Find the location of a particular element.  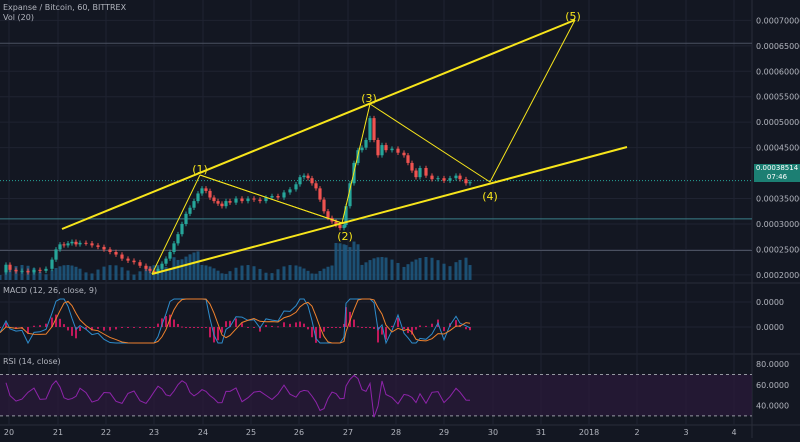

price-tick-label: 0.00045000 is located at coordinates (778, 148).